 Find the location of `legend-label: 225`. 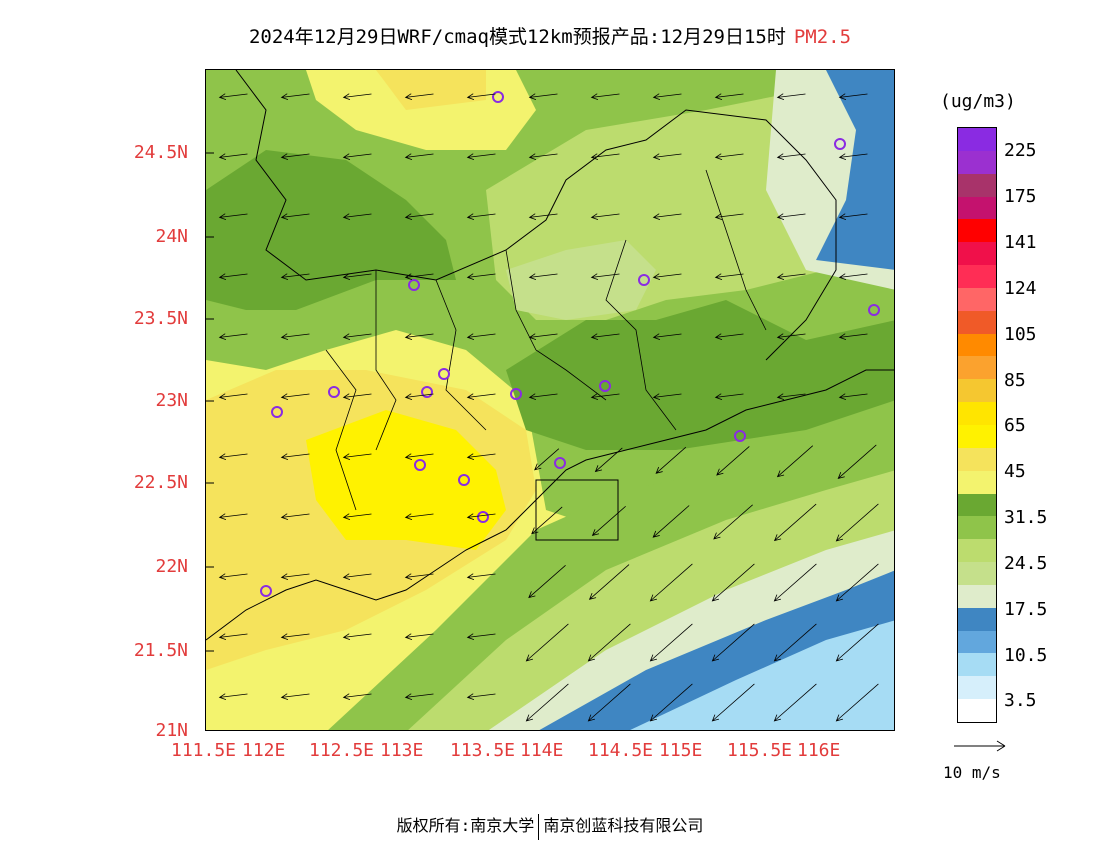

legend-label: 225 is located at coordinates (1020, 150).